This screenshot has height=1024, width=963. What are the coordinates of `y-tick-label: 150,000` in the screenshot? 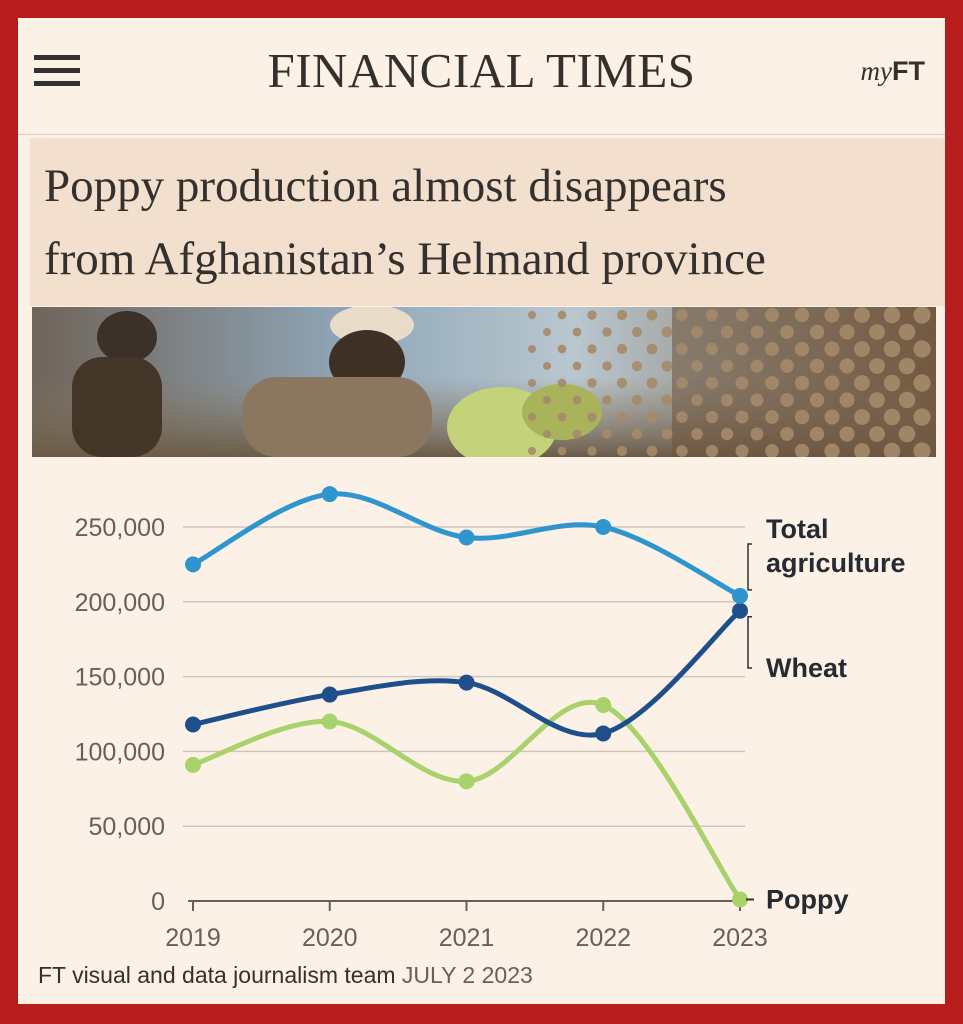 It's located at (120, 678).